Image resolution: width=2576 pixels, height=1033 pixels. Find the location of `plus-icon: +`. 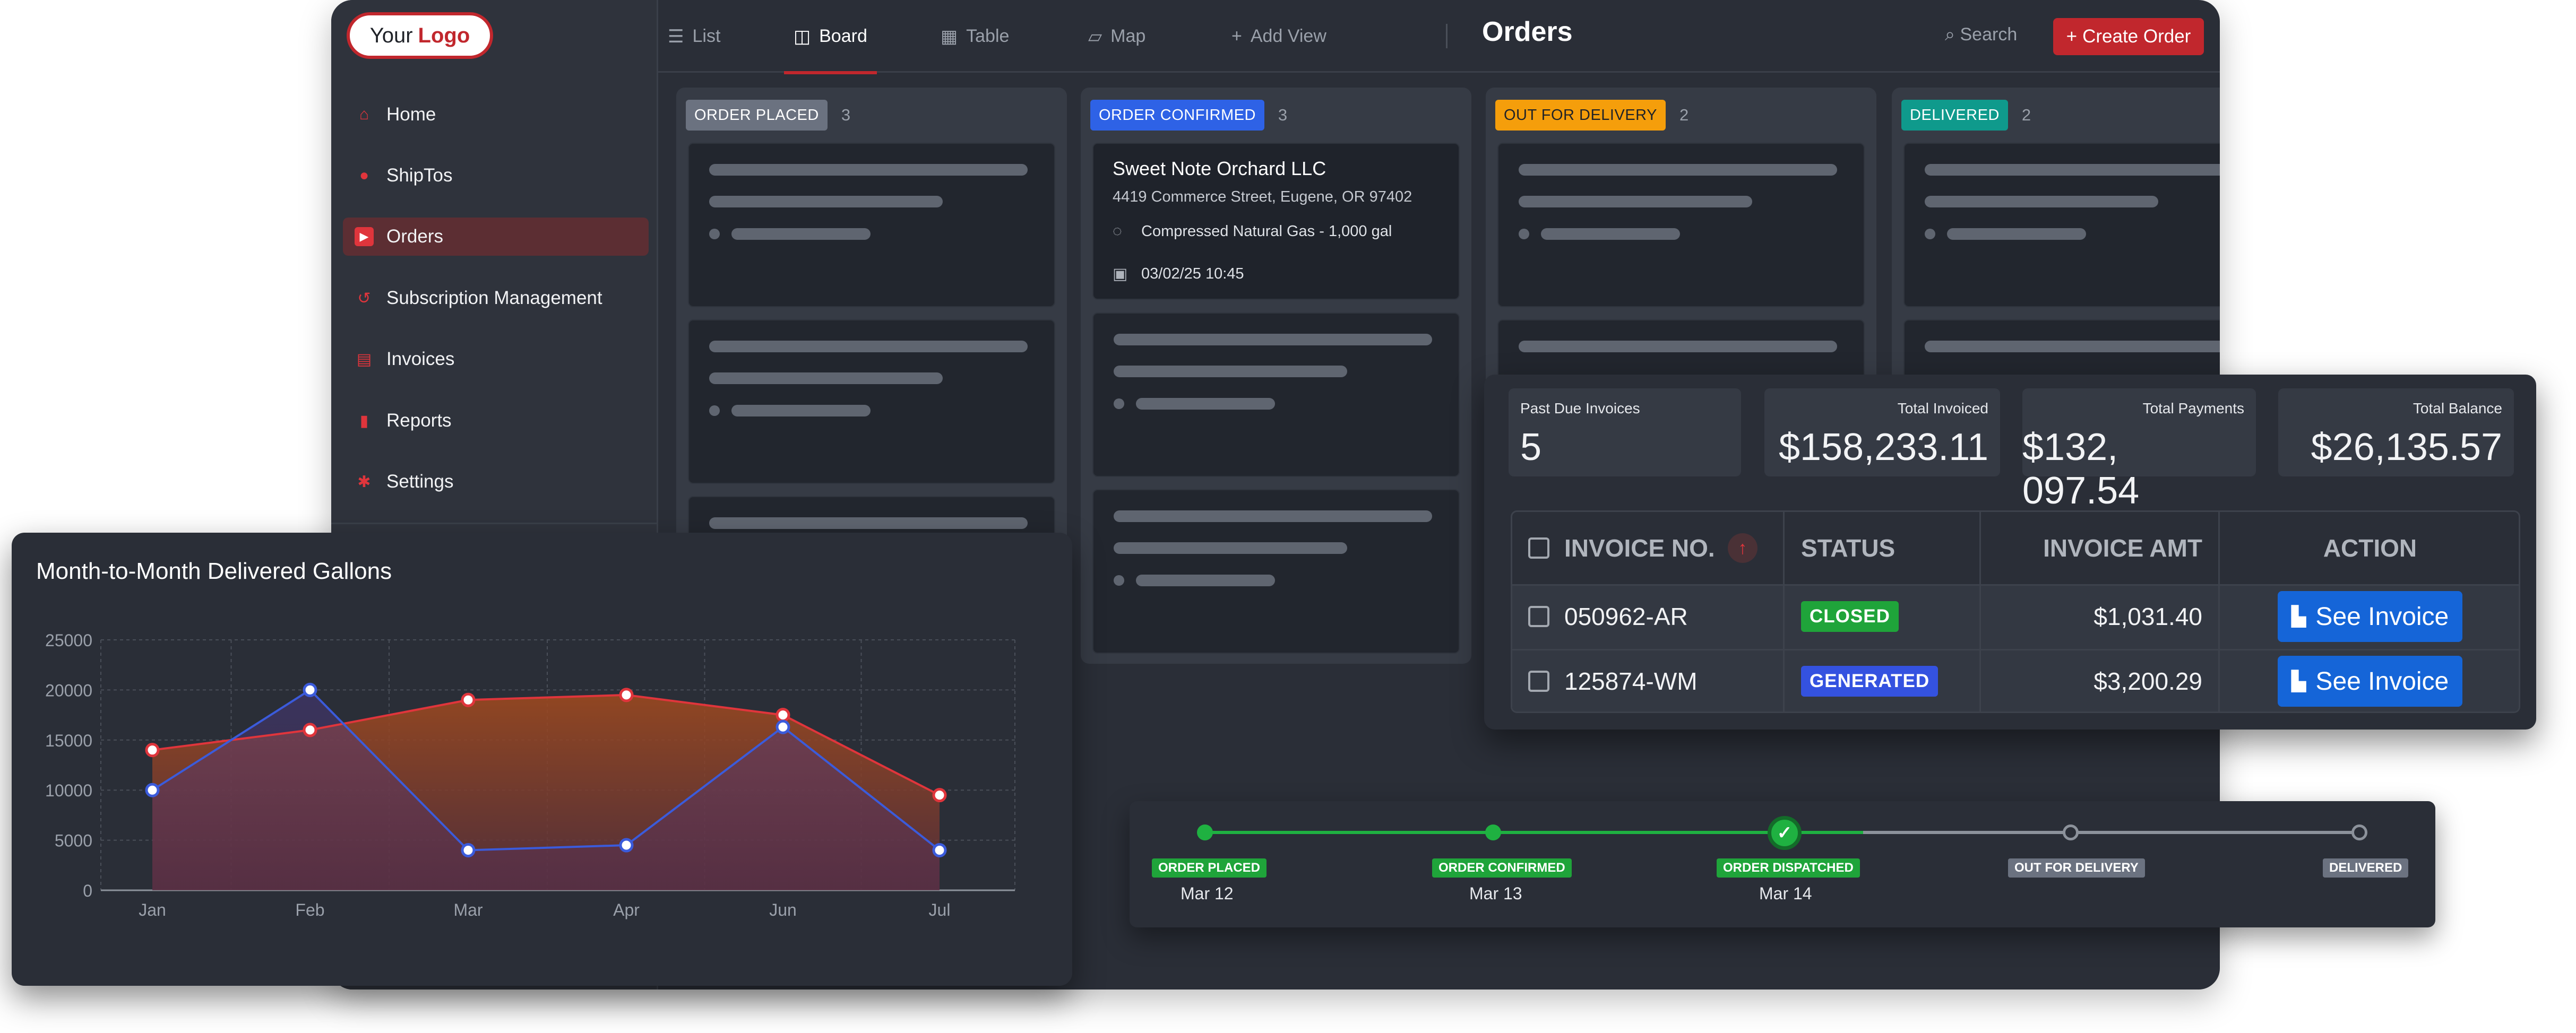

plus-icon: + is located at coordinates (1236, 36).